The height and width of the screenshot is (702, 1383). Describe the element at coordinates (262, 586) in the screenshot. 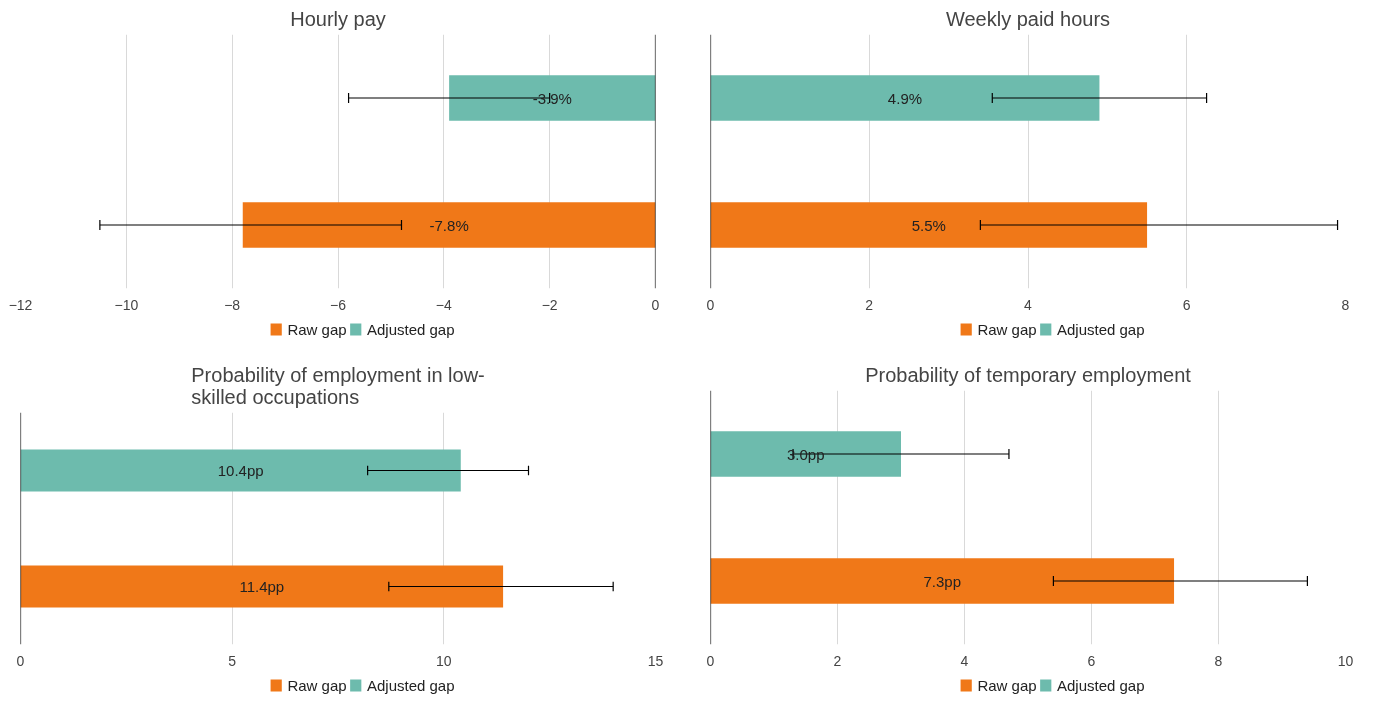

I see `data-label: 11.4pp` at that location.